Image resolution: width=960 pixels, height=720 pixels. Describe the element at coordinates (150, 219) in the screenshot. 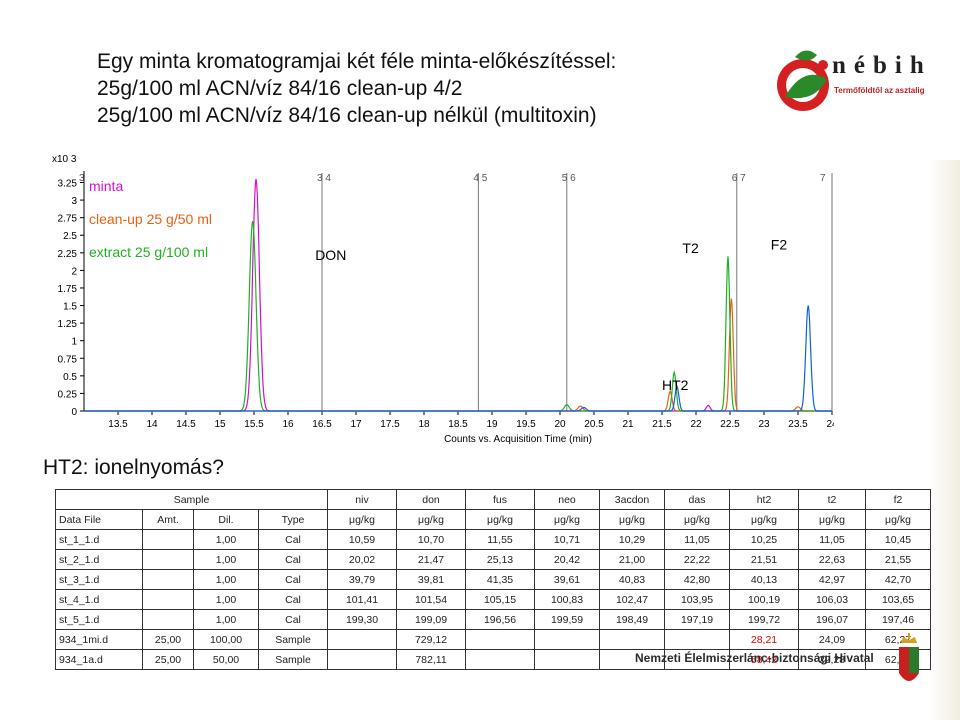

I see `legend-entry-cleanup: clean-up 25 g/50 ml` at that location.